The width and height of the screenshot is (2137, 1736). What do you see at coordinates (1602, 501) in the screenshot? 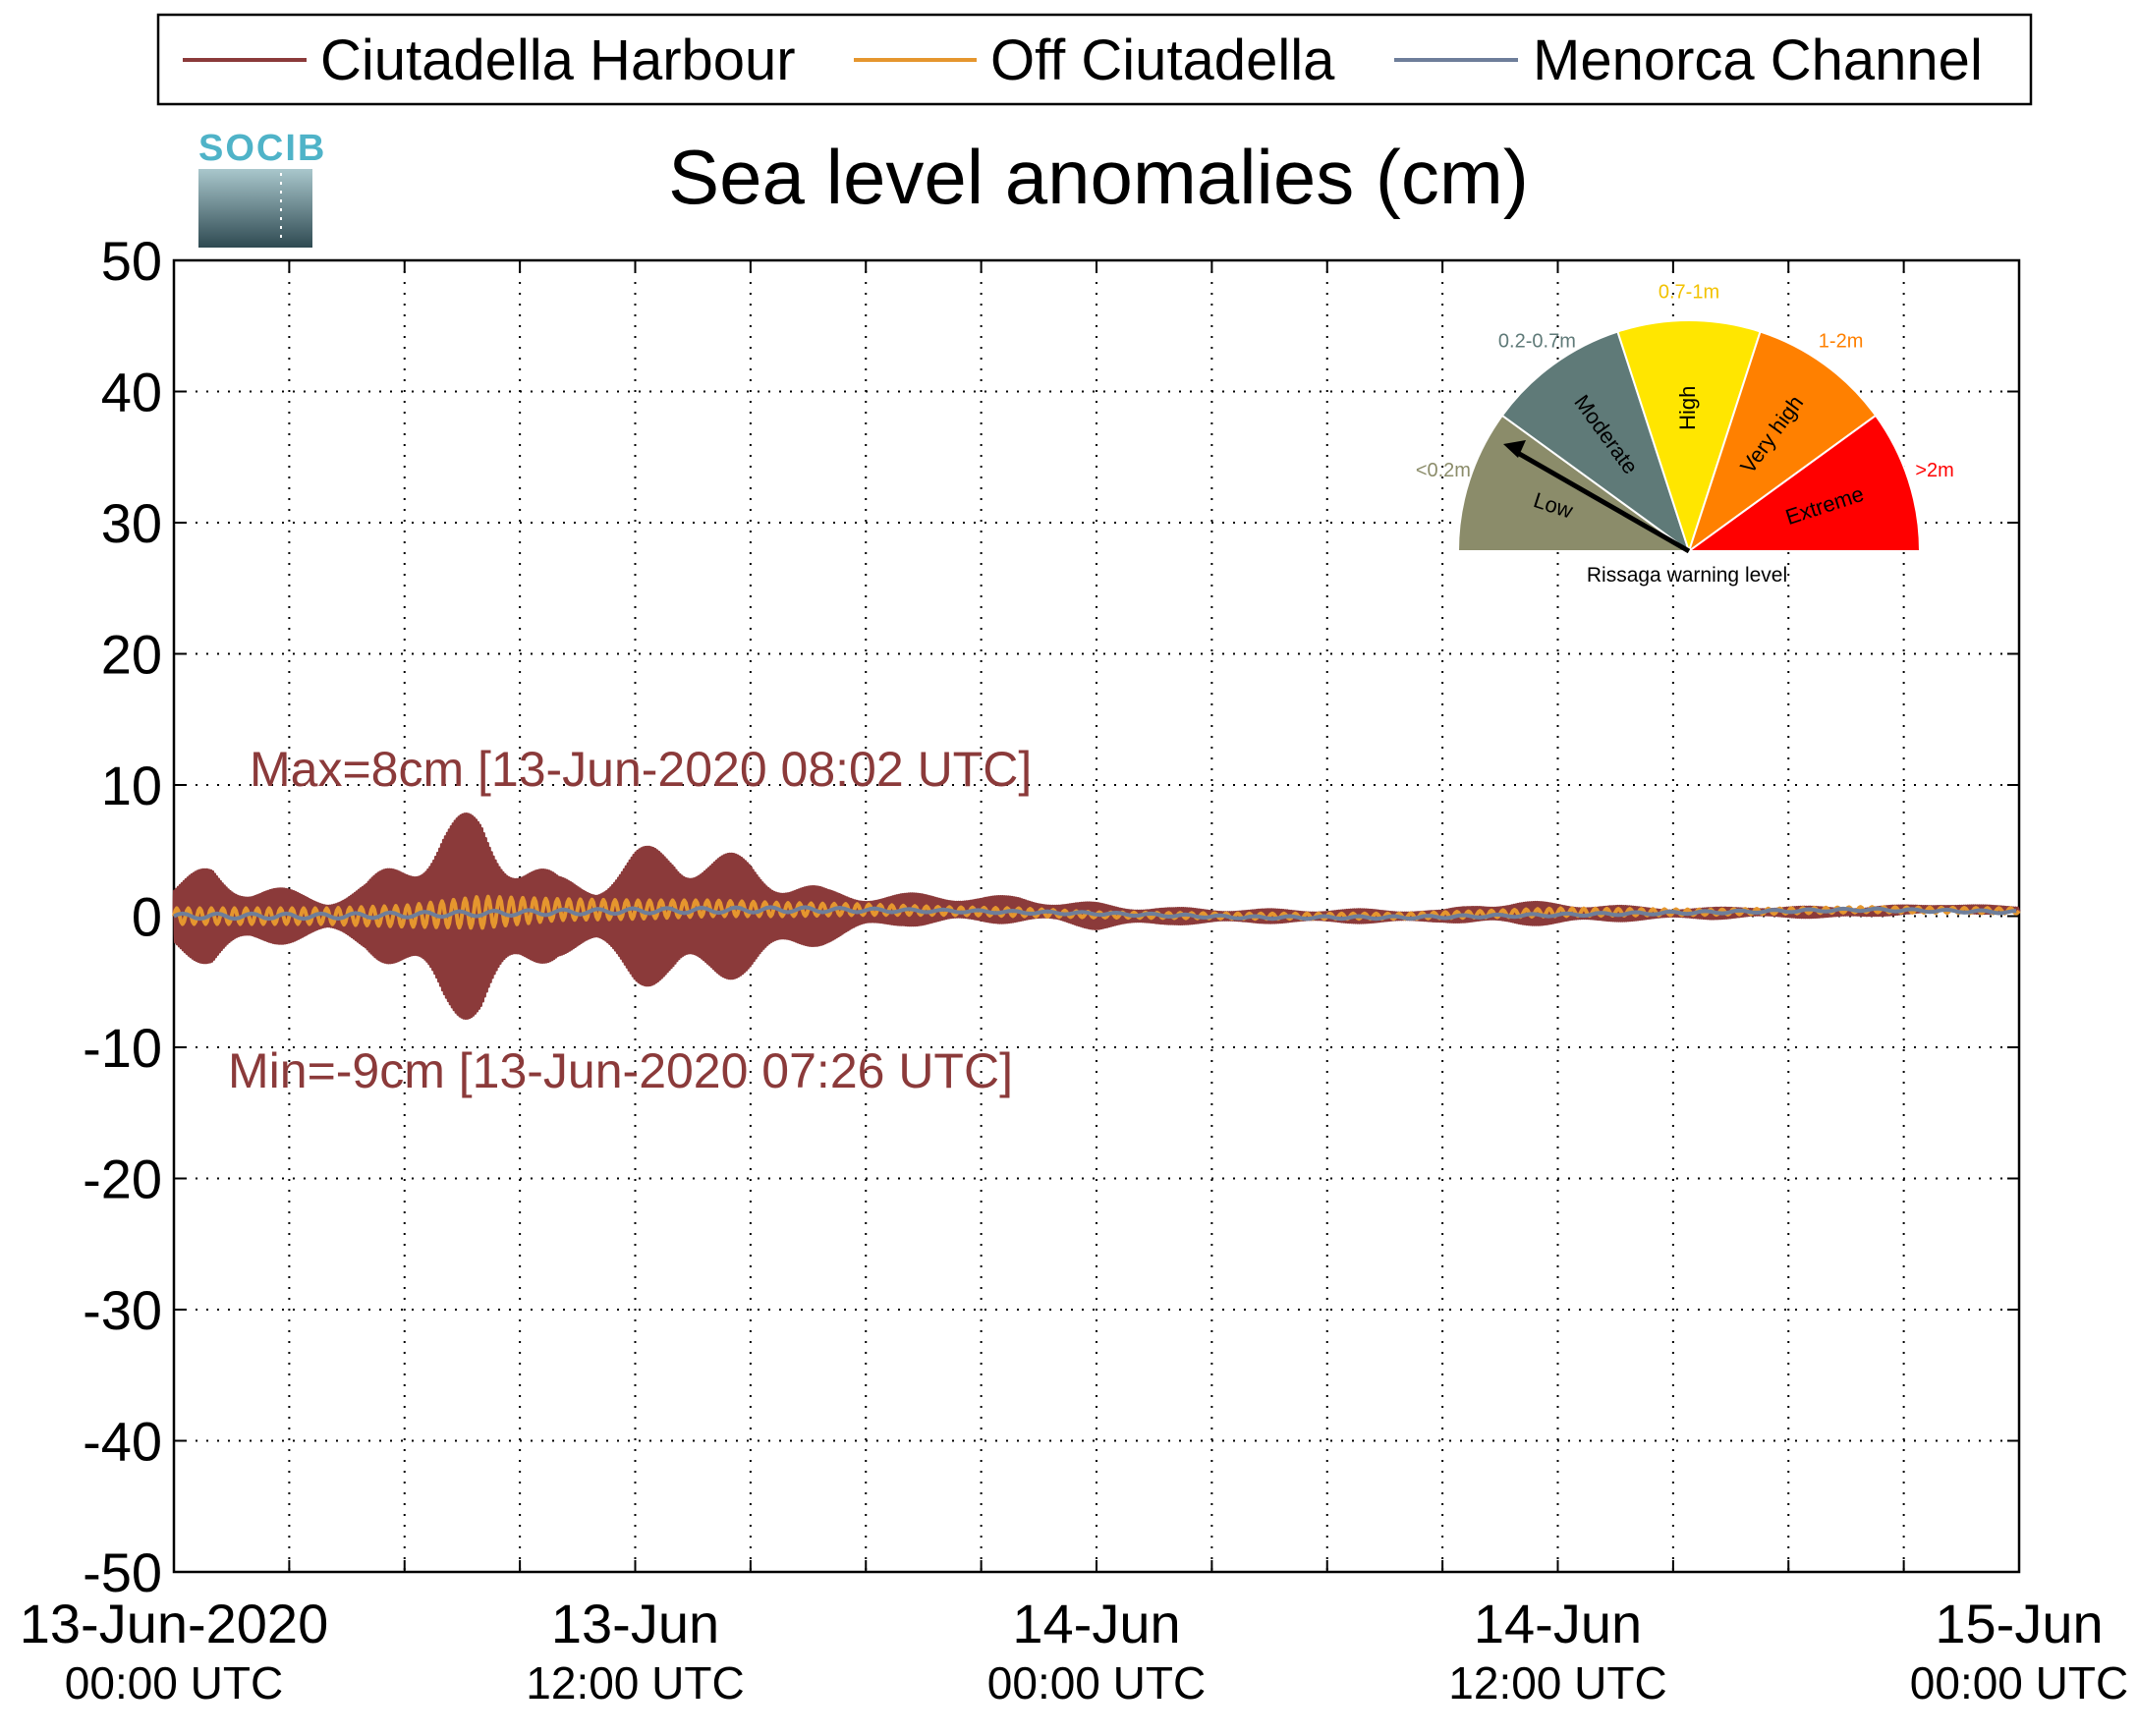
I see `gauge-needle-line` at bounding box center [1602, 501].